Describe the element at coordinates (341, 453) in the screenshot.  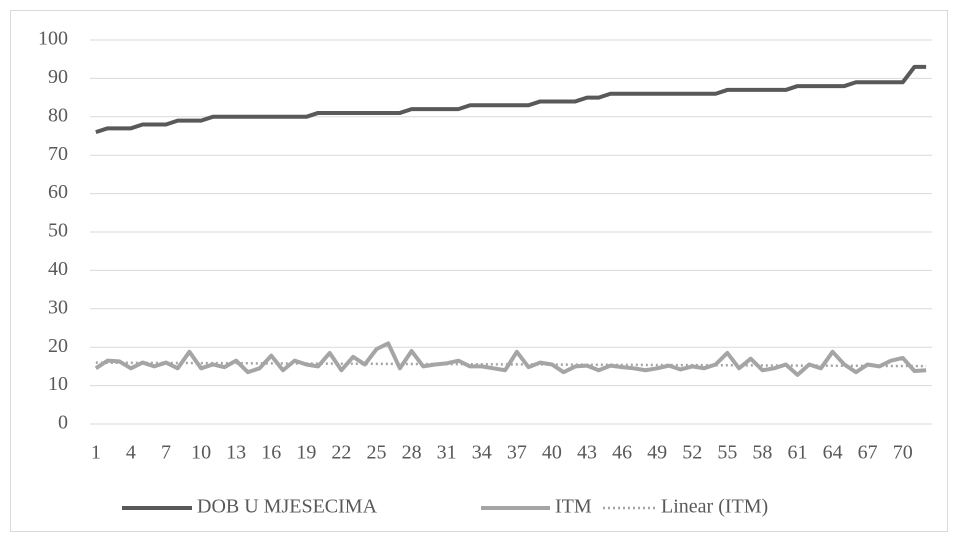
I see `x-tick-label: 22` at that location.